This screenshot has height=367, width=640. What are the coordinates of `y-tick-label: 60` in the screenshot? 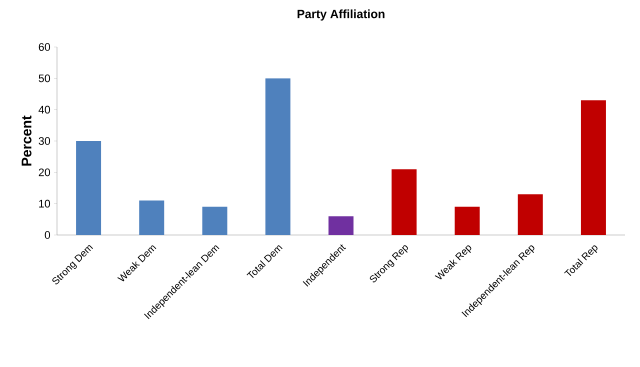 It's located at (44, 47).